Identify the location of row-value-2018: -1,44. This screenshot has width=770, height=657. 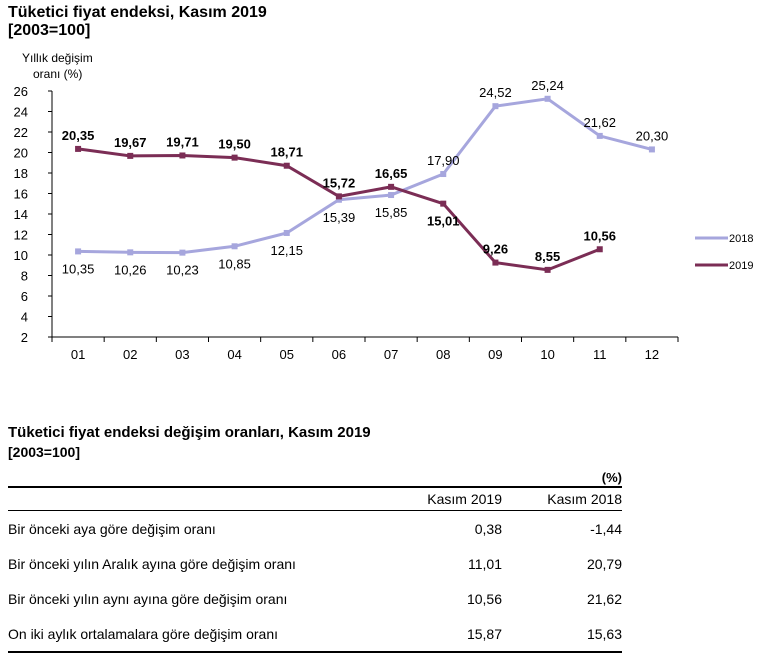
(606, 528).